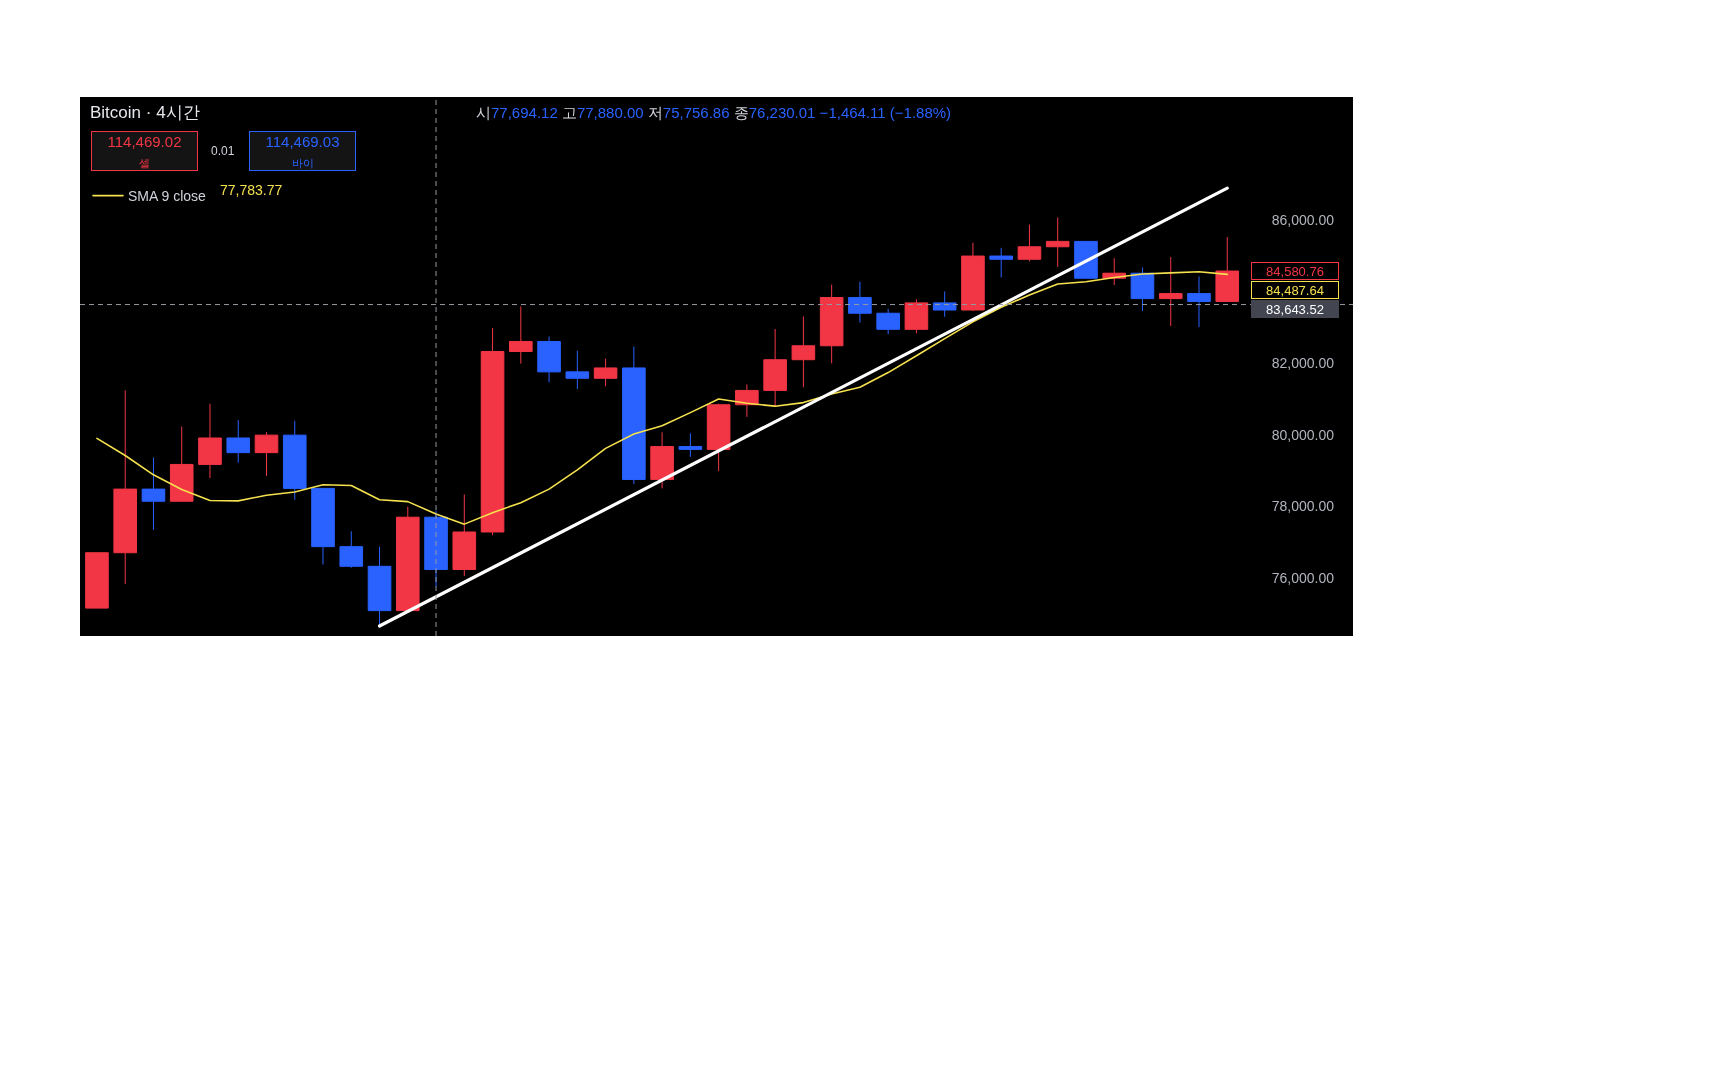  Describe the element at coordinates (1303, 220) in the screenshot. I see `y-tick-label: 86,000.00` at that location.